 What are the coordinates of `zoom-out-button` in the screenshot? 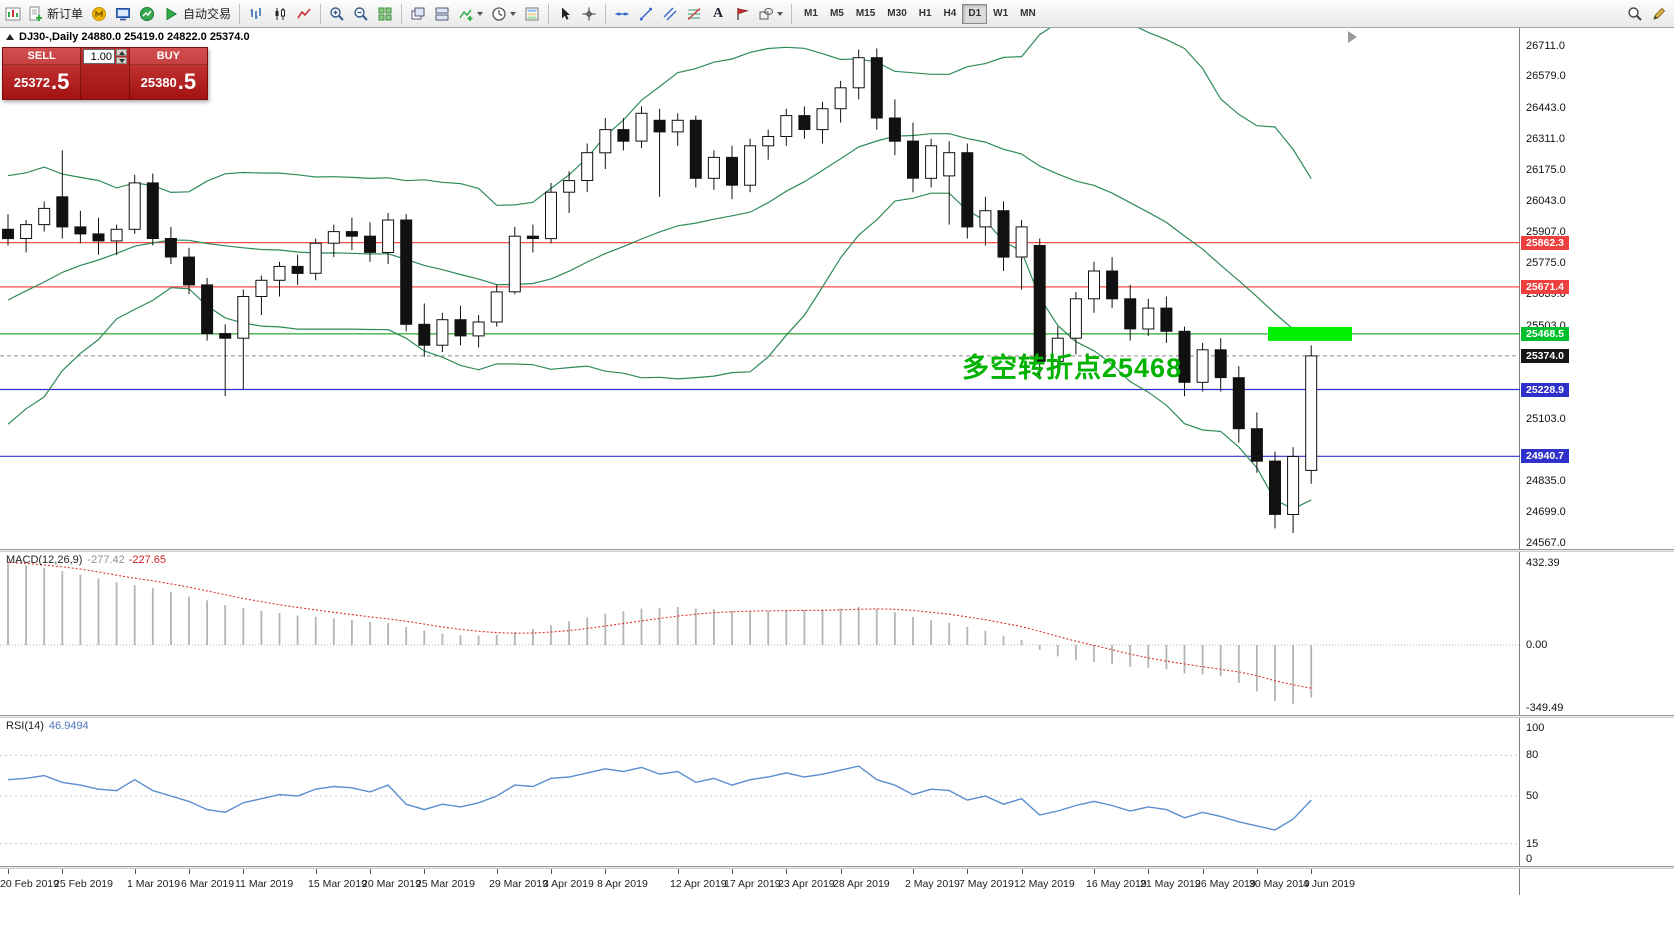 It's located at (361, 14).